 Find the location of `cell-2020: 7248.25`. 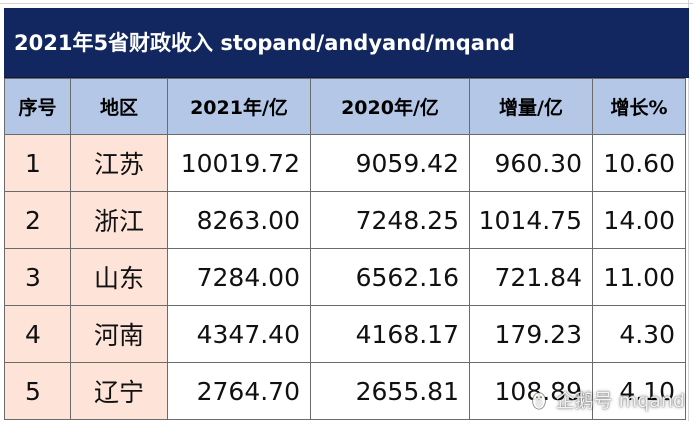

cell-2020: 7248.25 is located at coordinates (390, 220).